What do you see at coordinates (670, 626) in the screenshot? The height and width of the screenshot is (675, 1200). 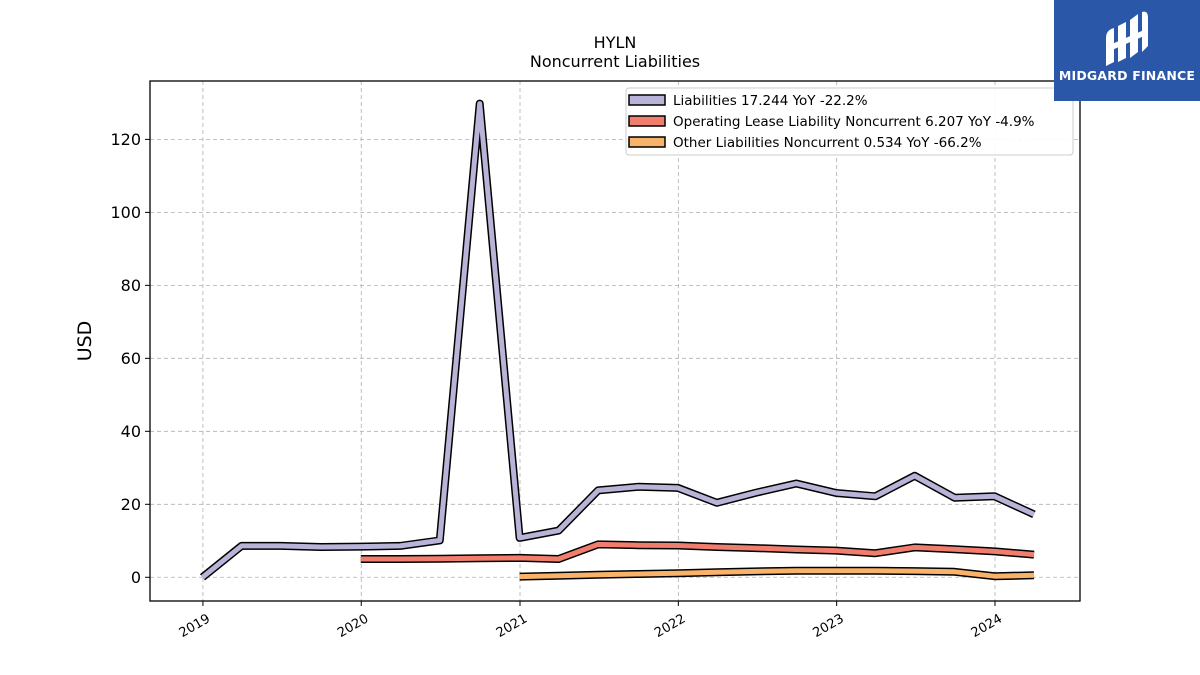 I see `x-tick-label: 2022` at bounding box center [670, 626].